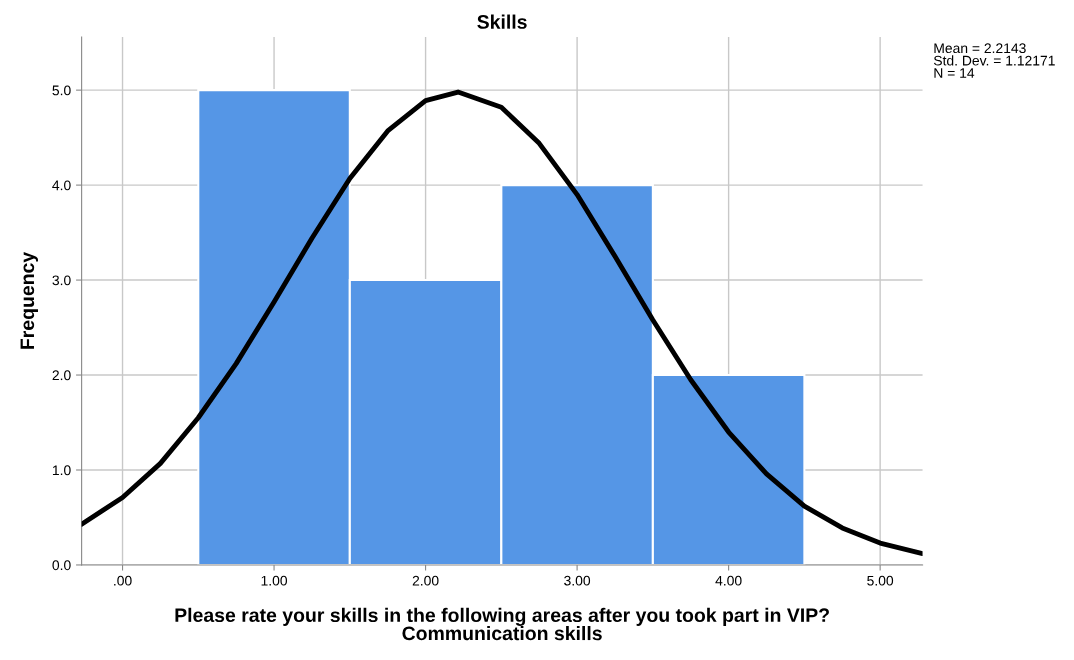 Image resolution: width=1074 pixels, height=660 pixels. I want to click on y-tick-label: 0.0, so click(61, 565).